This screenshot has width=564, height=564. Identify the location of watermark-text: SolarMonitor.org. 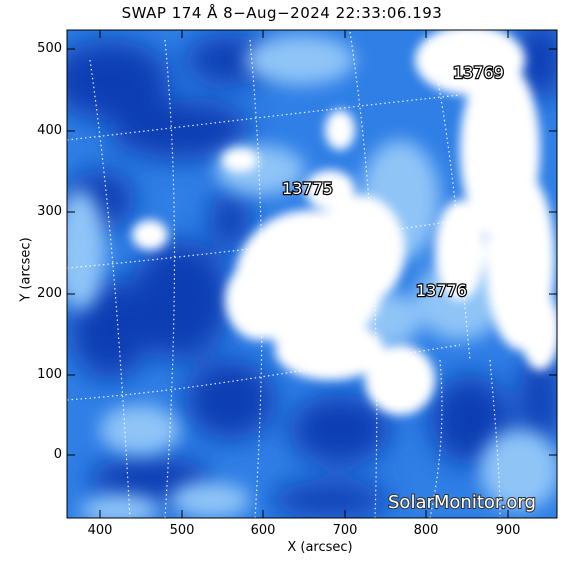
(462, 502).